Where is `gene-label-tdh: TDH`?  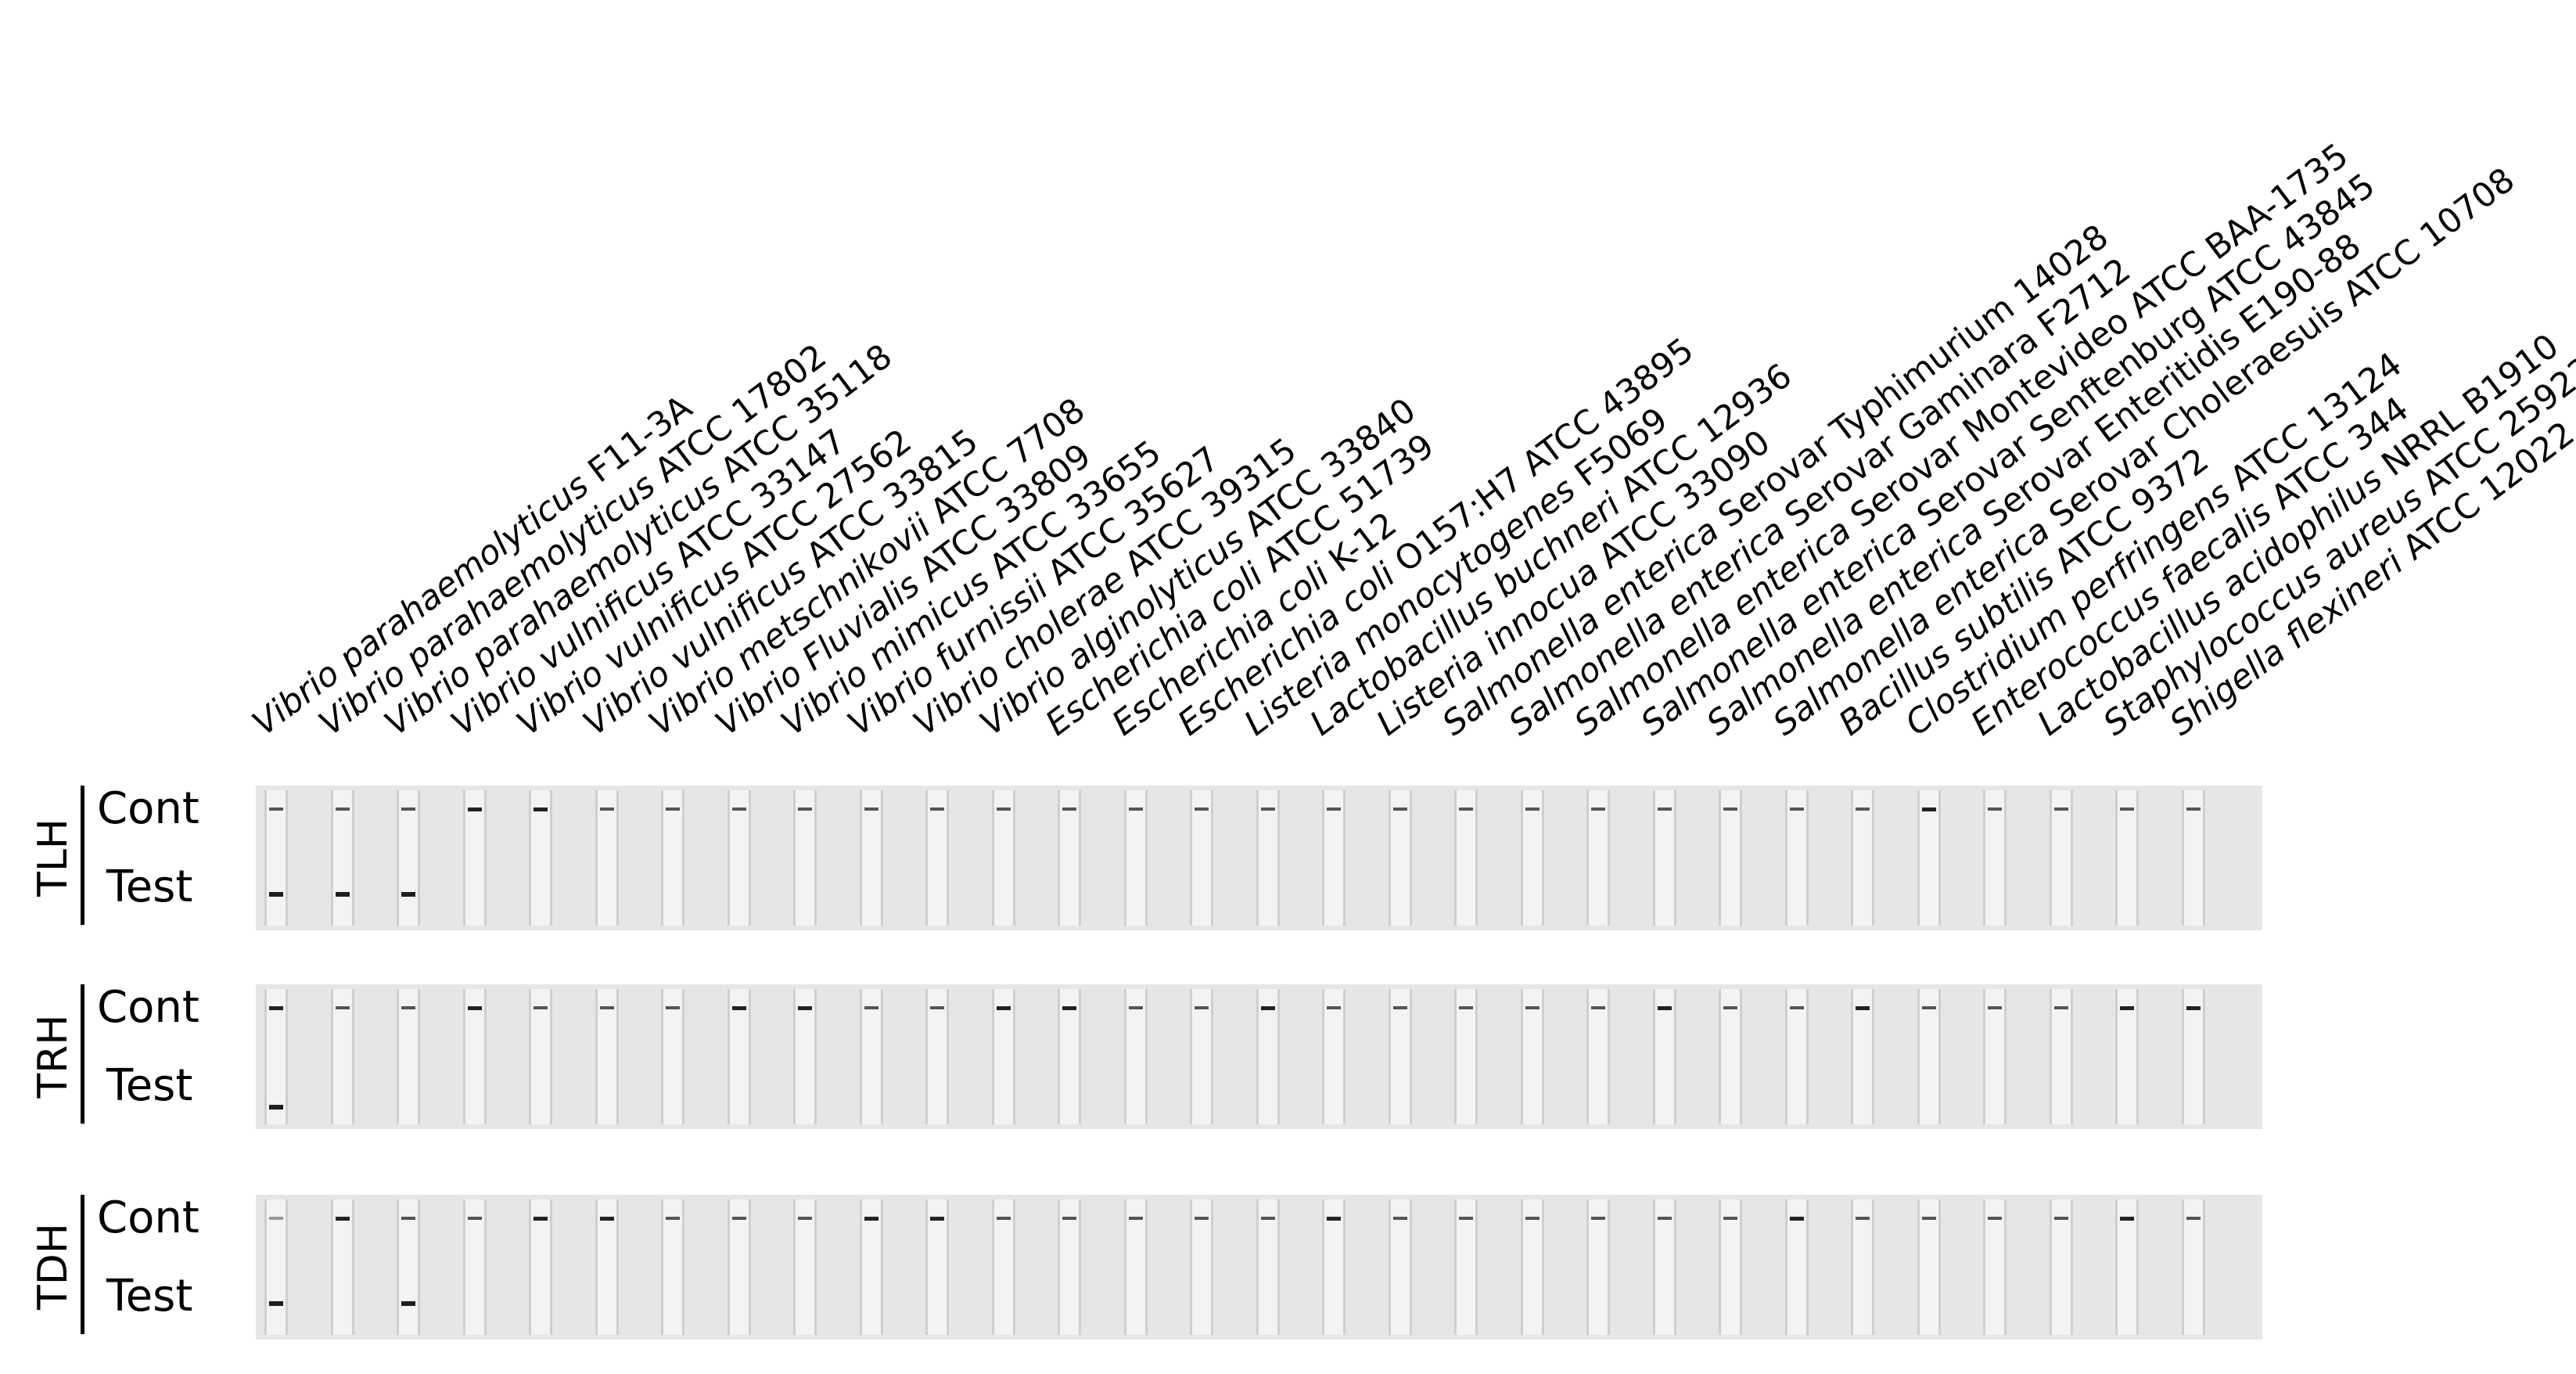
gene-label-tdh: TDH is located at coordinates (53, 1266).